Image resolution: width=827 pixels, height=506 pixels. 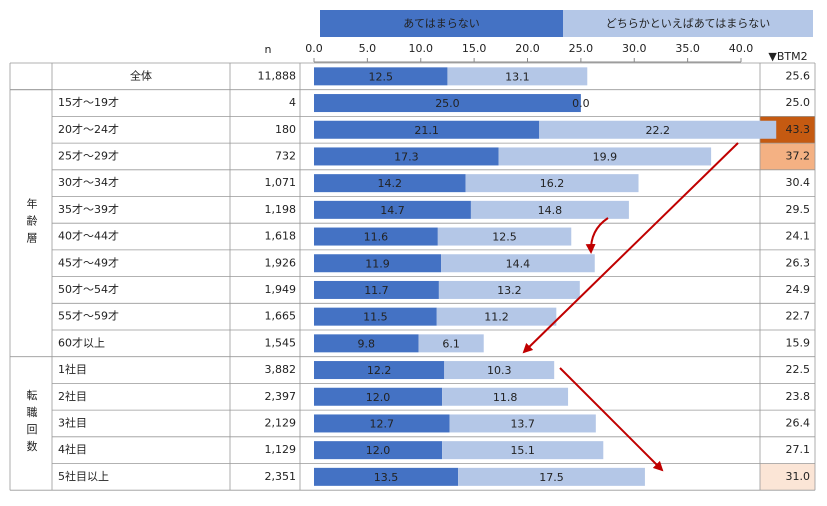 What do you see at coordinates (798, 129) in the screenshot?
I see `btm2-value: 43.3` at bounding box center [798, 129].